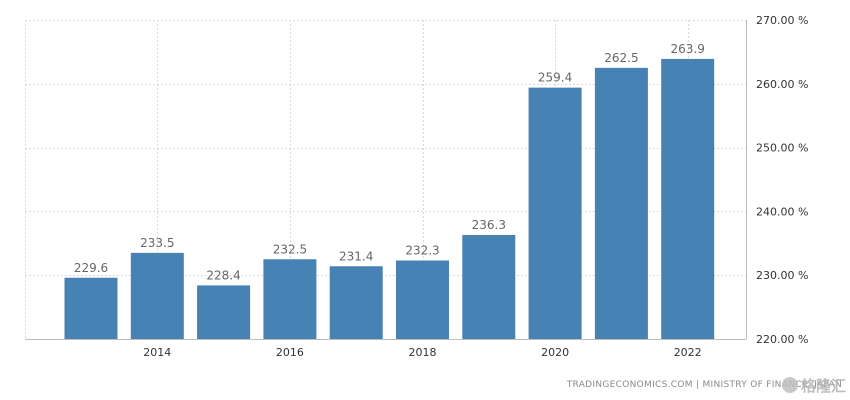 The width and height of the screenshot is (850, 400). Describe the element at coordinates (223, 275) in the screenshot. I see `bar-value-label: 228.4` at that location.